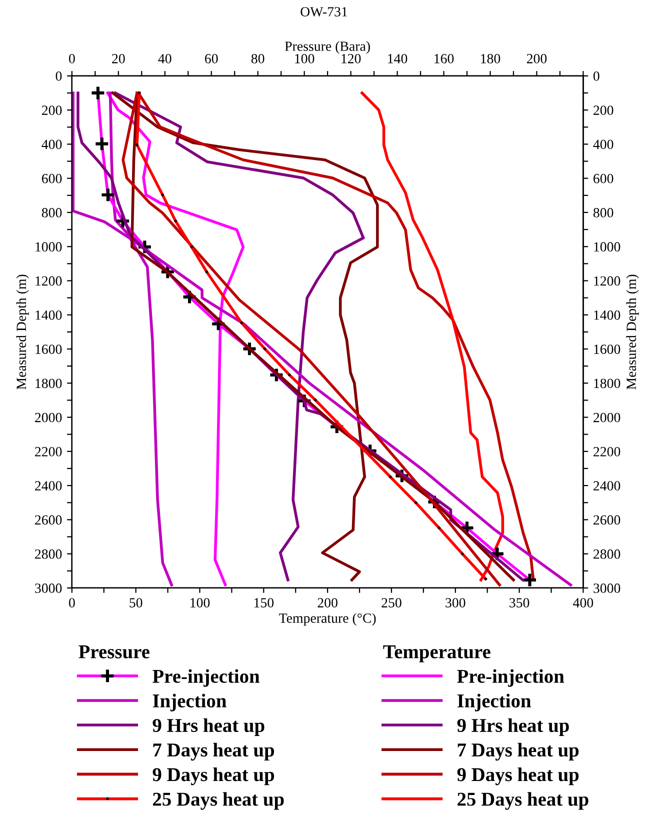 Image resolution: width=648 pixels, height=834 pixels. What do you see at coordinates (200, 603) in the screenshot?
I see `x-tick-label: 100` at bounding box center [200, 603].